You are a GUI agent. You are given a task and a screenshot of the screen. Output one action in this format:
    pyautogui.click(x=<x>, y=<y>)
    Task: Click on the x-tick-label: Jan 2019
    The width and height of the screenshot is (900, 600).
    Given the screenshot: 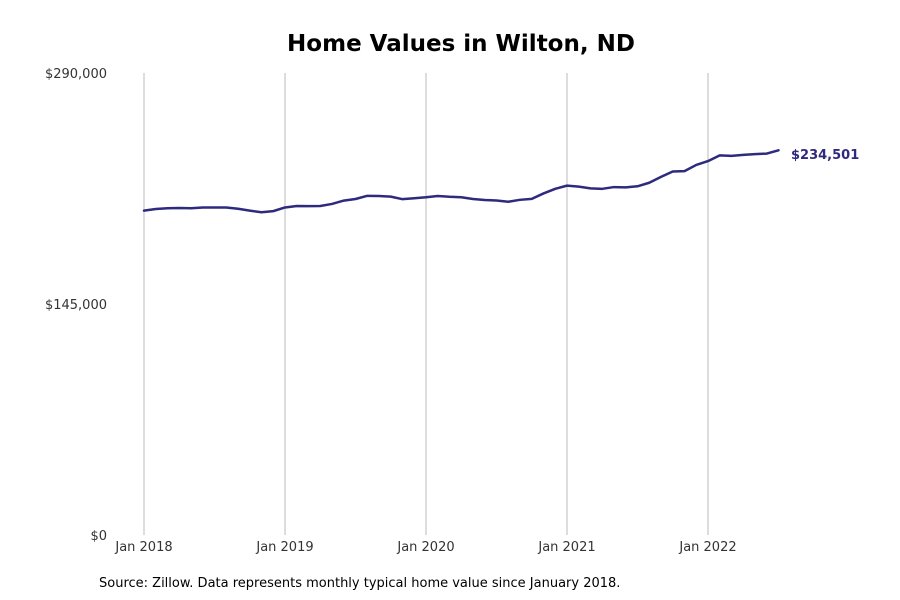 What is the action you would take?
    pyautogui.click(x=284, y=547)
    